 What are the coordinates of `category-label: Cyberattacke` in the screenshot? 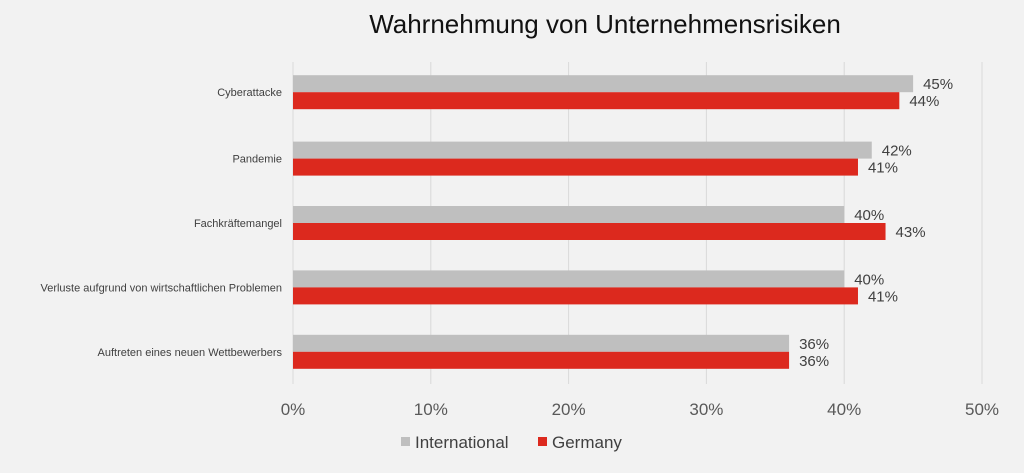 It's located at (249, 93).